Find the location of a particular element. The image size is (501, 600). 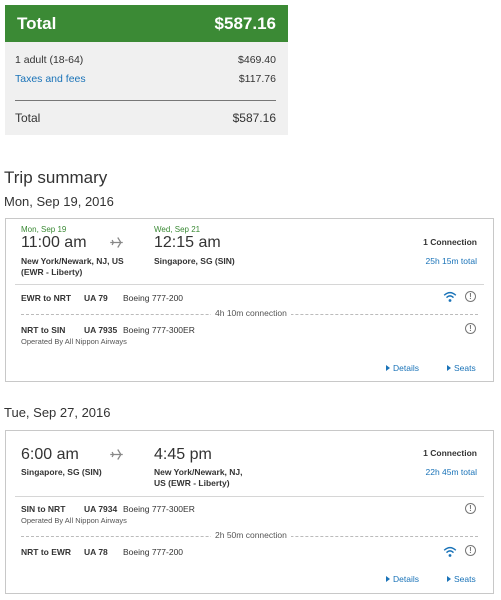

flight-number: UA 78 is located at coordinates (96, 552).